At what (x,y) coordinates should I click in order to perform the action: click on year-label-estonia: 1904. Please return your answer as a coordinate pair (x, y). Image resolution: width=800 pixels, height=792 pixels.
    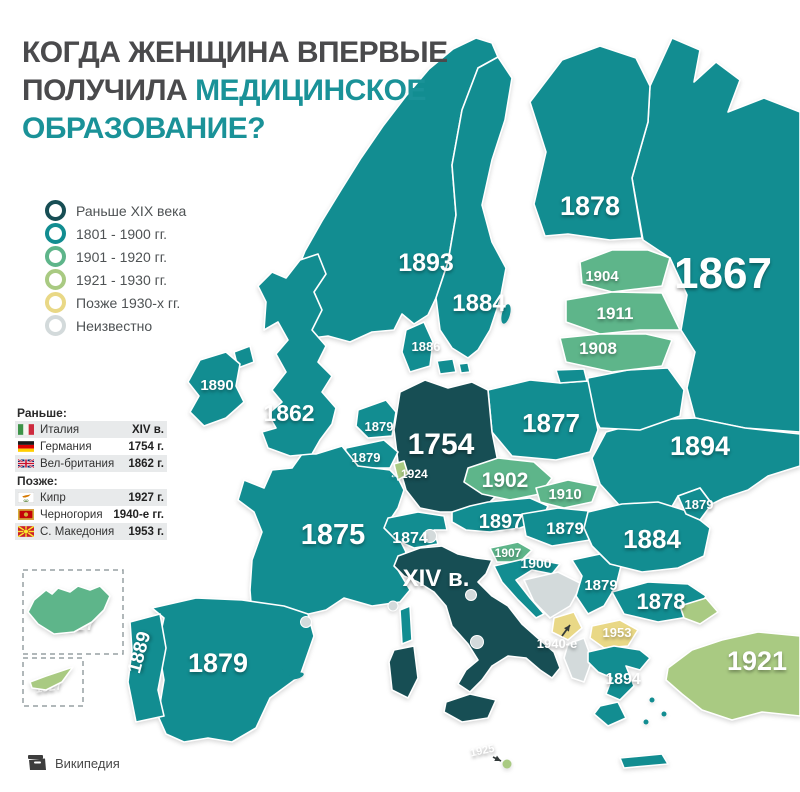
    Looking at the image, I should click on (602, 276).